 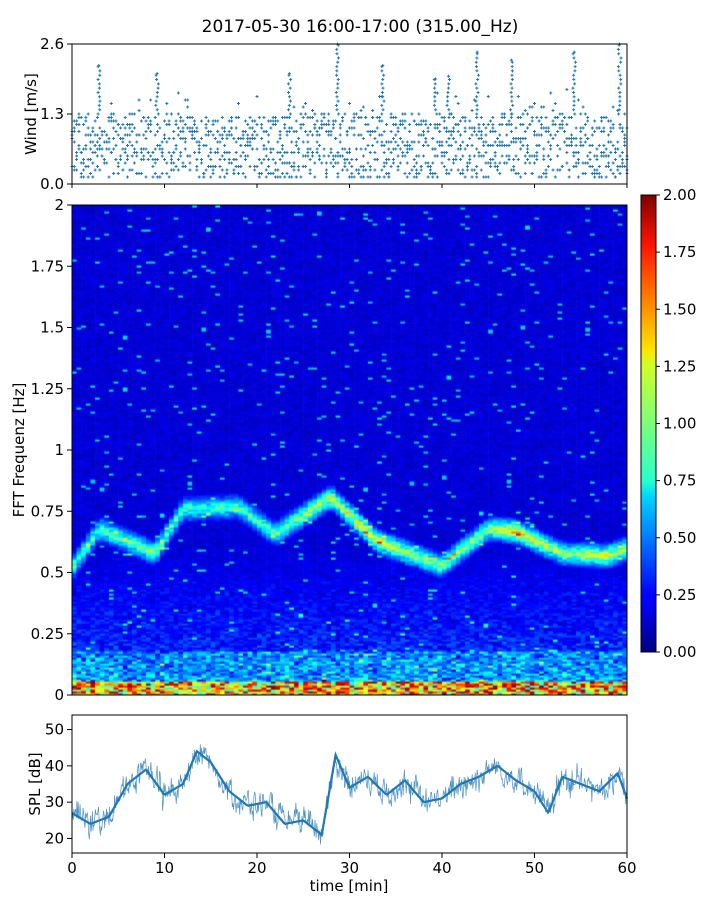 What do you see at coordinates (54, 802) in the screenshot?
I see `spl-ytick-label: 30` at bounding box center [54, 802].